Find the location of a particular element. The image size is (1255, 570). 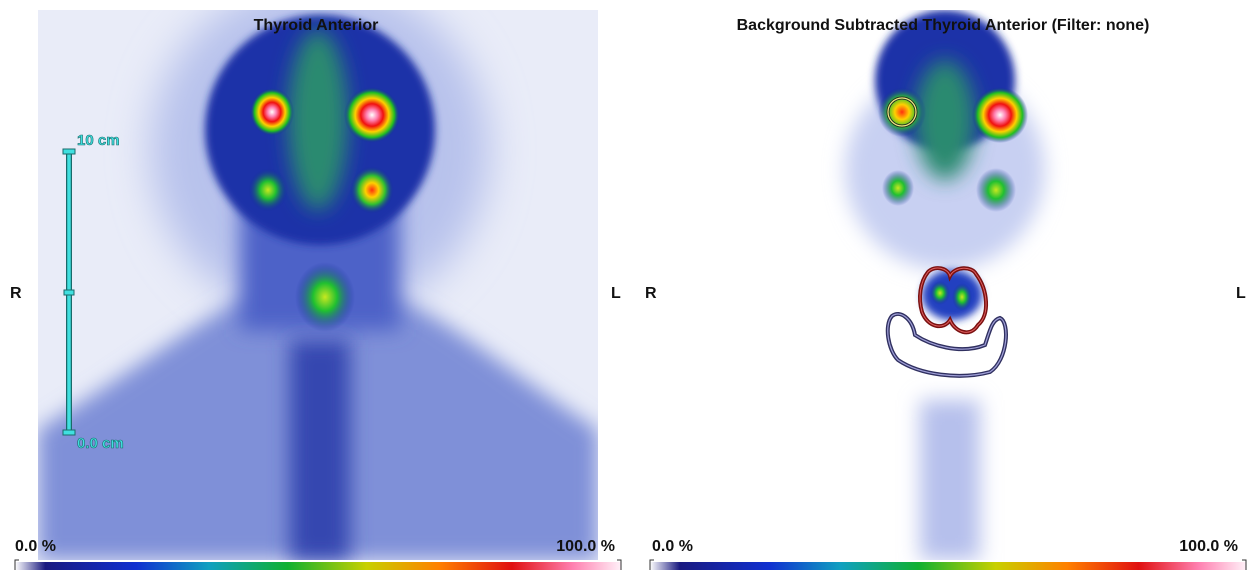

scale-min: 0.0 cm is located at coordinates (100, 443).